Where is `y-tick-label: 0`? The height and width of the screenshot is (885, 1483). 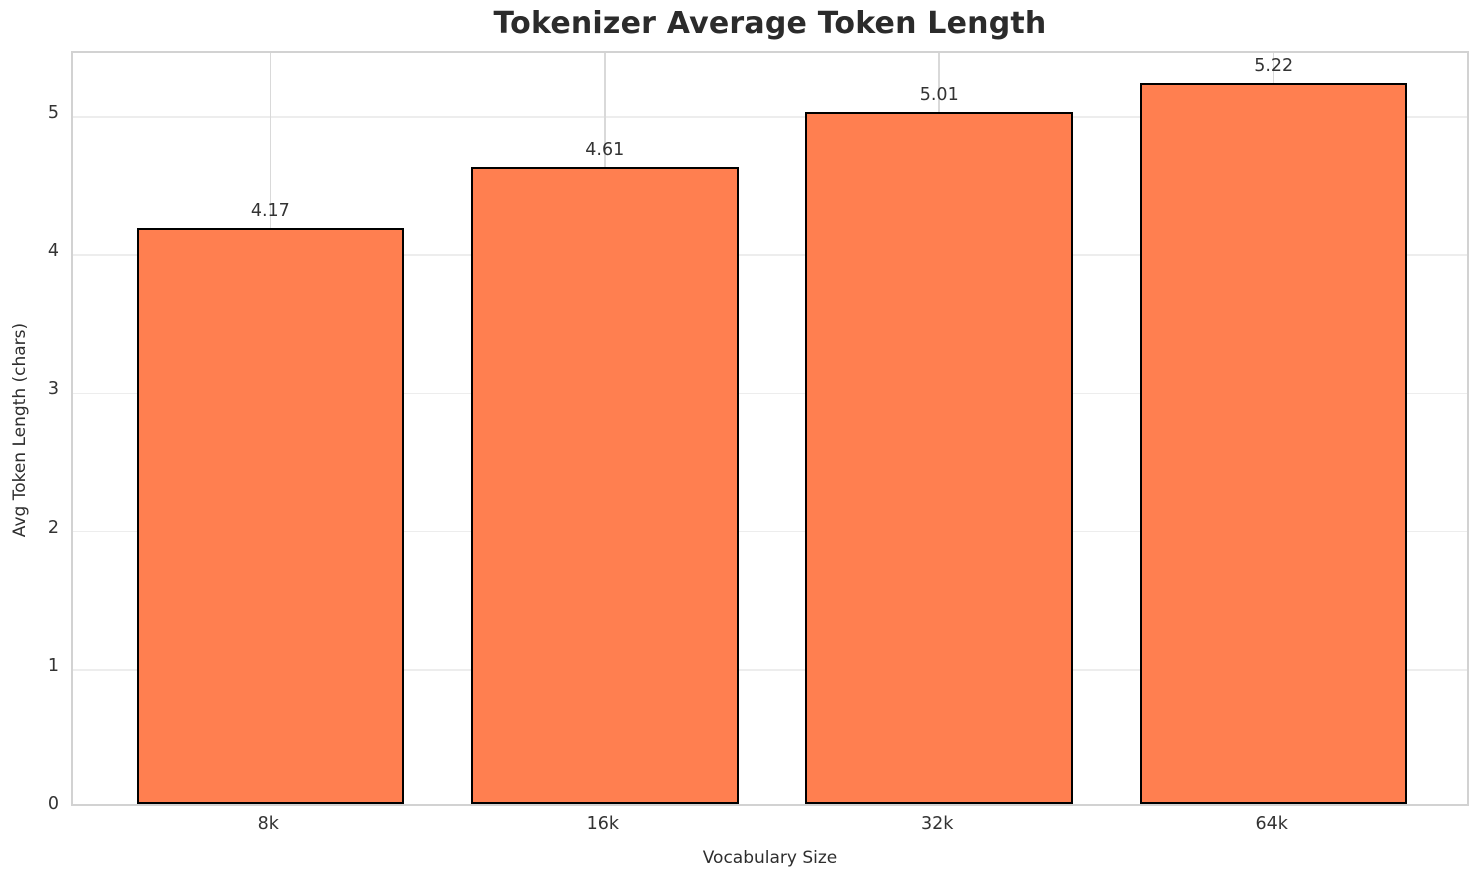
y-tick-label: 0 is located at coordinates (53, 804).